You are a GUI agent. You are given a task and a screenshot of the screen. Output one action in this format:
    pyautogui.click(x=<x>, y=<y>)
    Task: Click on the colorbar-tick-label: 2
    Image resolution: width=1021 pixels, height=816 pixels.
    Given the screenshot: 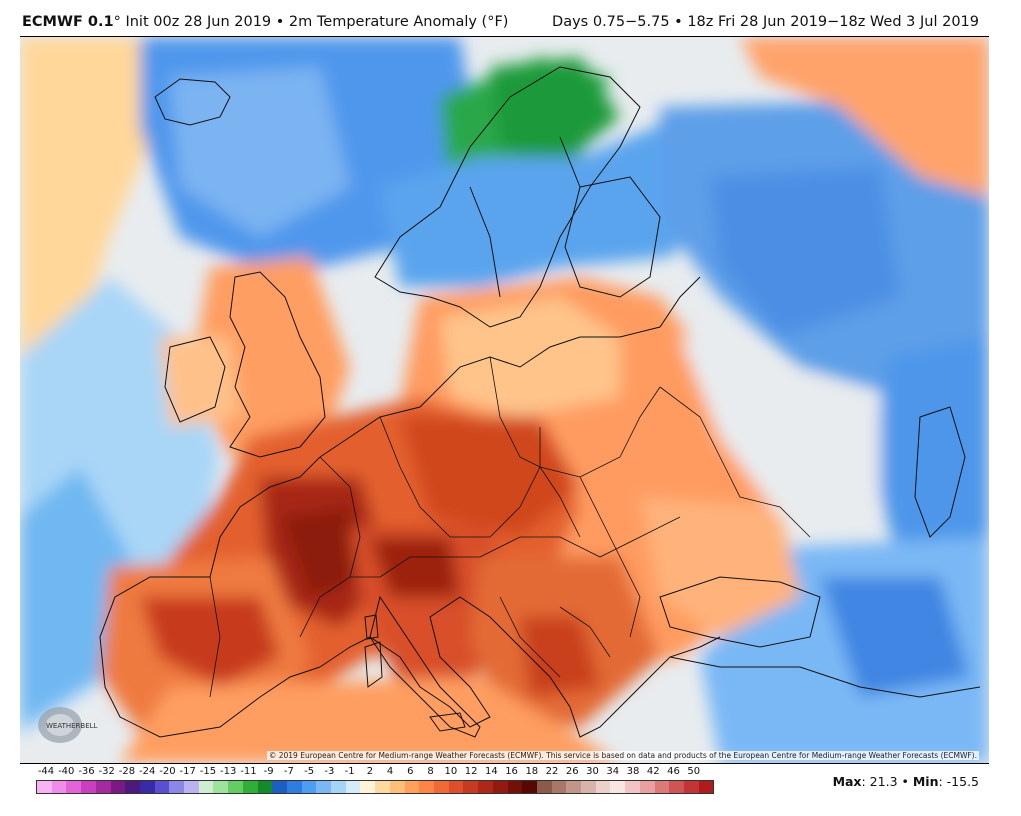 What is the action you would take?
    pyautogui.click(x=370, y=771)
    